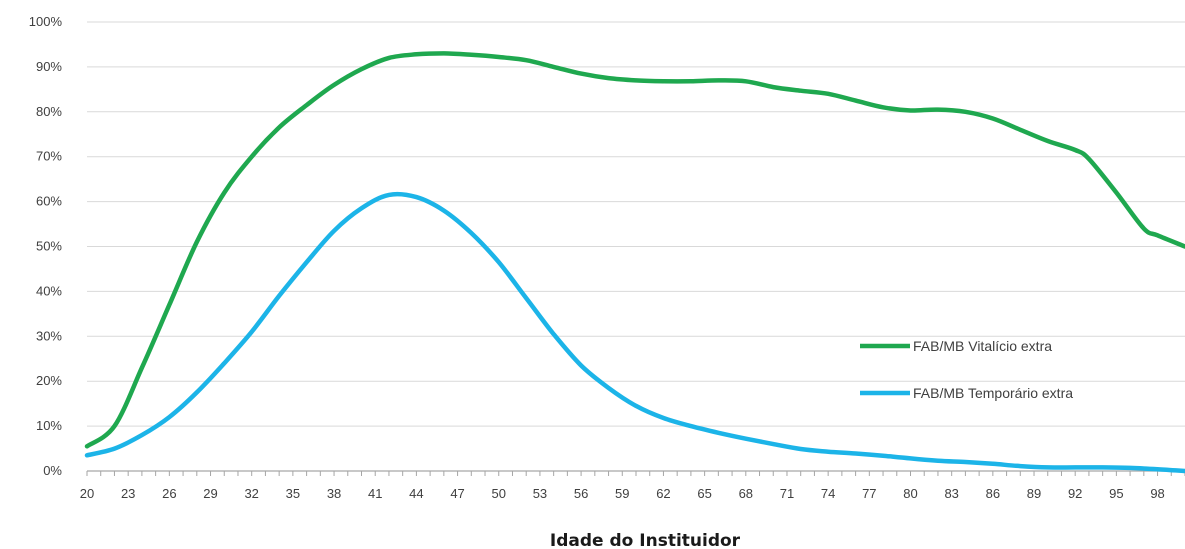  I want to click on x-axis-title: Idade do Instituidor, so click(645, 540).